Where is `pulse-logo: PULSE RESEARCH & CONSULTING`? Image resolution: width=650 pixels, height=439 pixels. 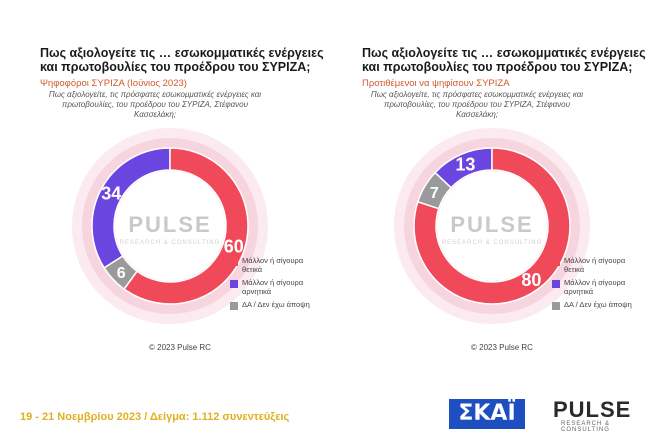 pulse-logo: PULSE RESEARCH & CONSULTING is located at coordinates (588, 415).